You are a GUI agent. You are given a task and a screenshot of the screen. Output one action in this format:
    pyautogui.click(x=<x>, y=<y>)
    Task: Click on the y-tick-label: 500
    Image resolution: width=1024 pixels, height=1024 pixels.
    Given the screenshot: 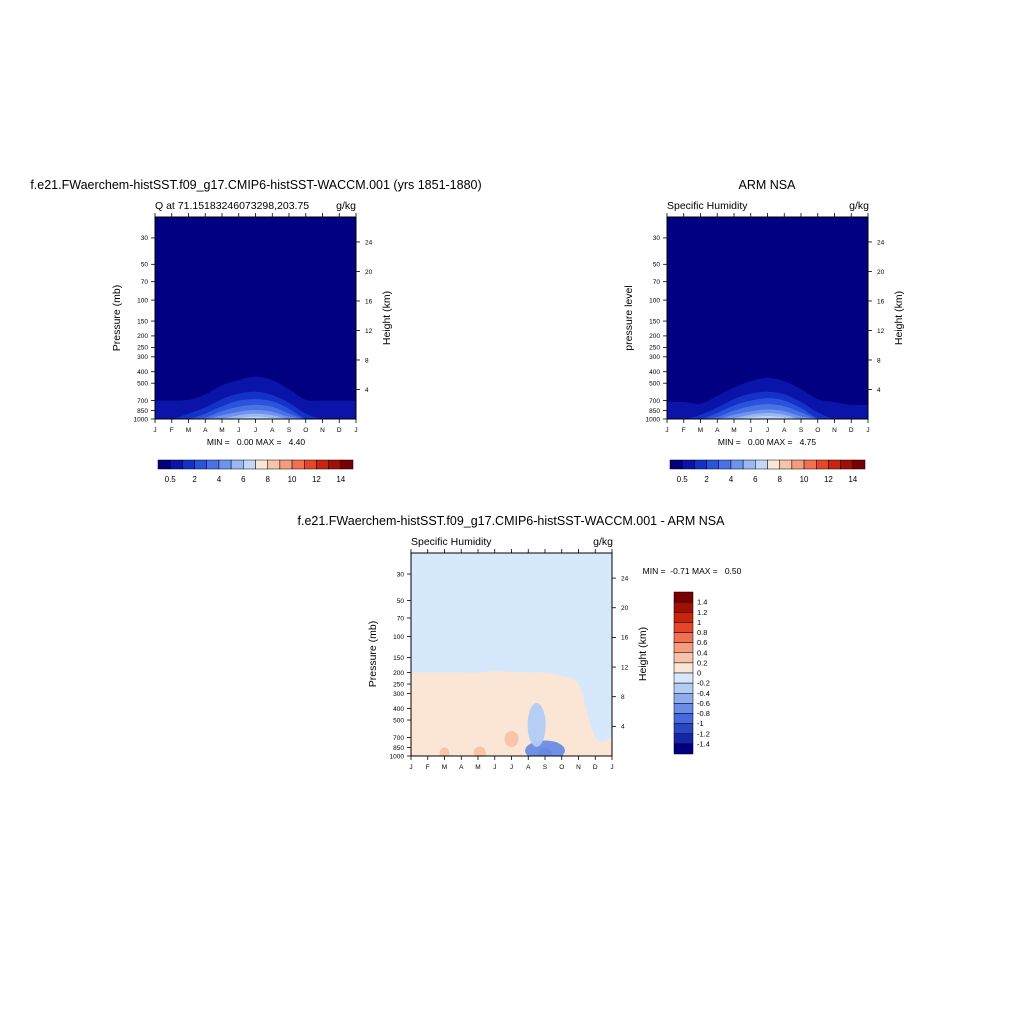 What is the action you would take?
    pyautogui.click(x=142, y=384)
    